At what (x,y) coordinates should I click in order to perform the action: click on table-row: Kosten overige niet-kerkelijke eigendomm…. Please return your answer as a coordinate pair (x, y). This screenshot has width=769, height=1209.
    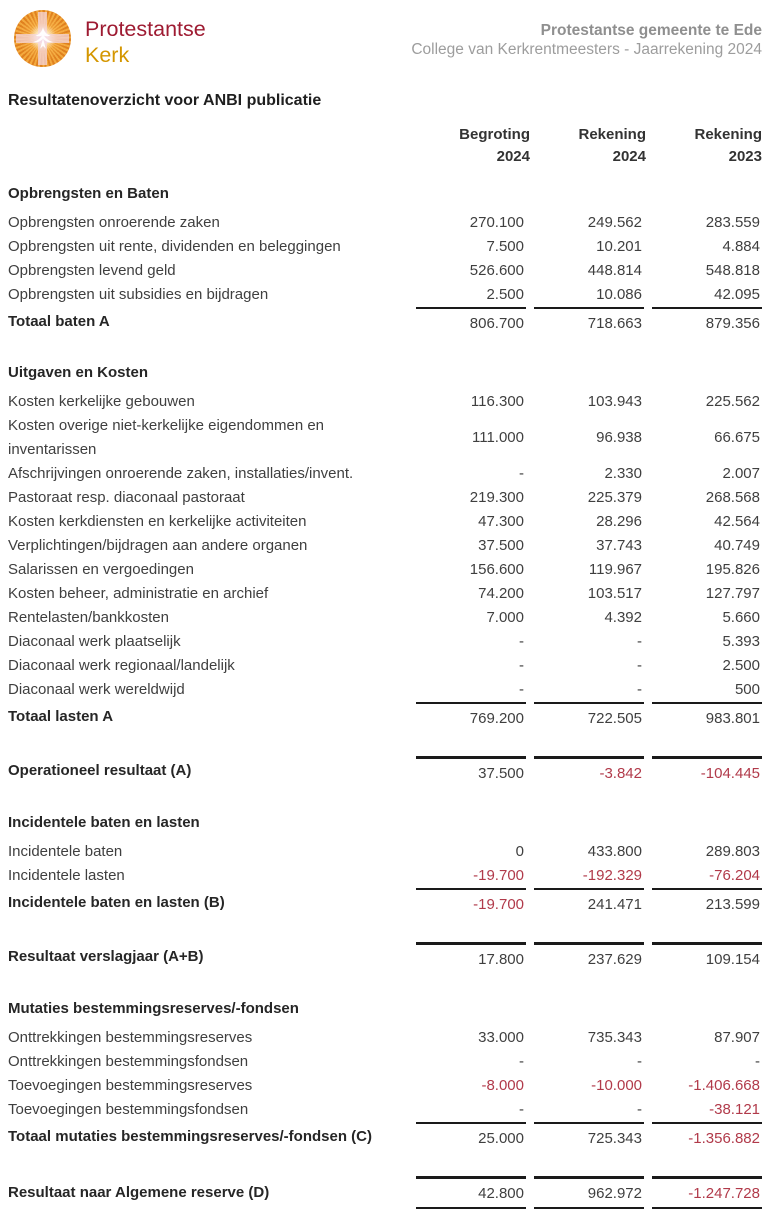
    Looking at the image, I should click on (385, 438).